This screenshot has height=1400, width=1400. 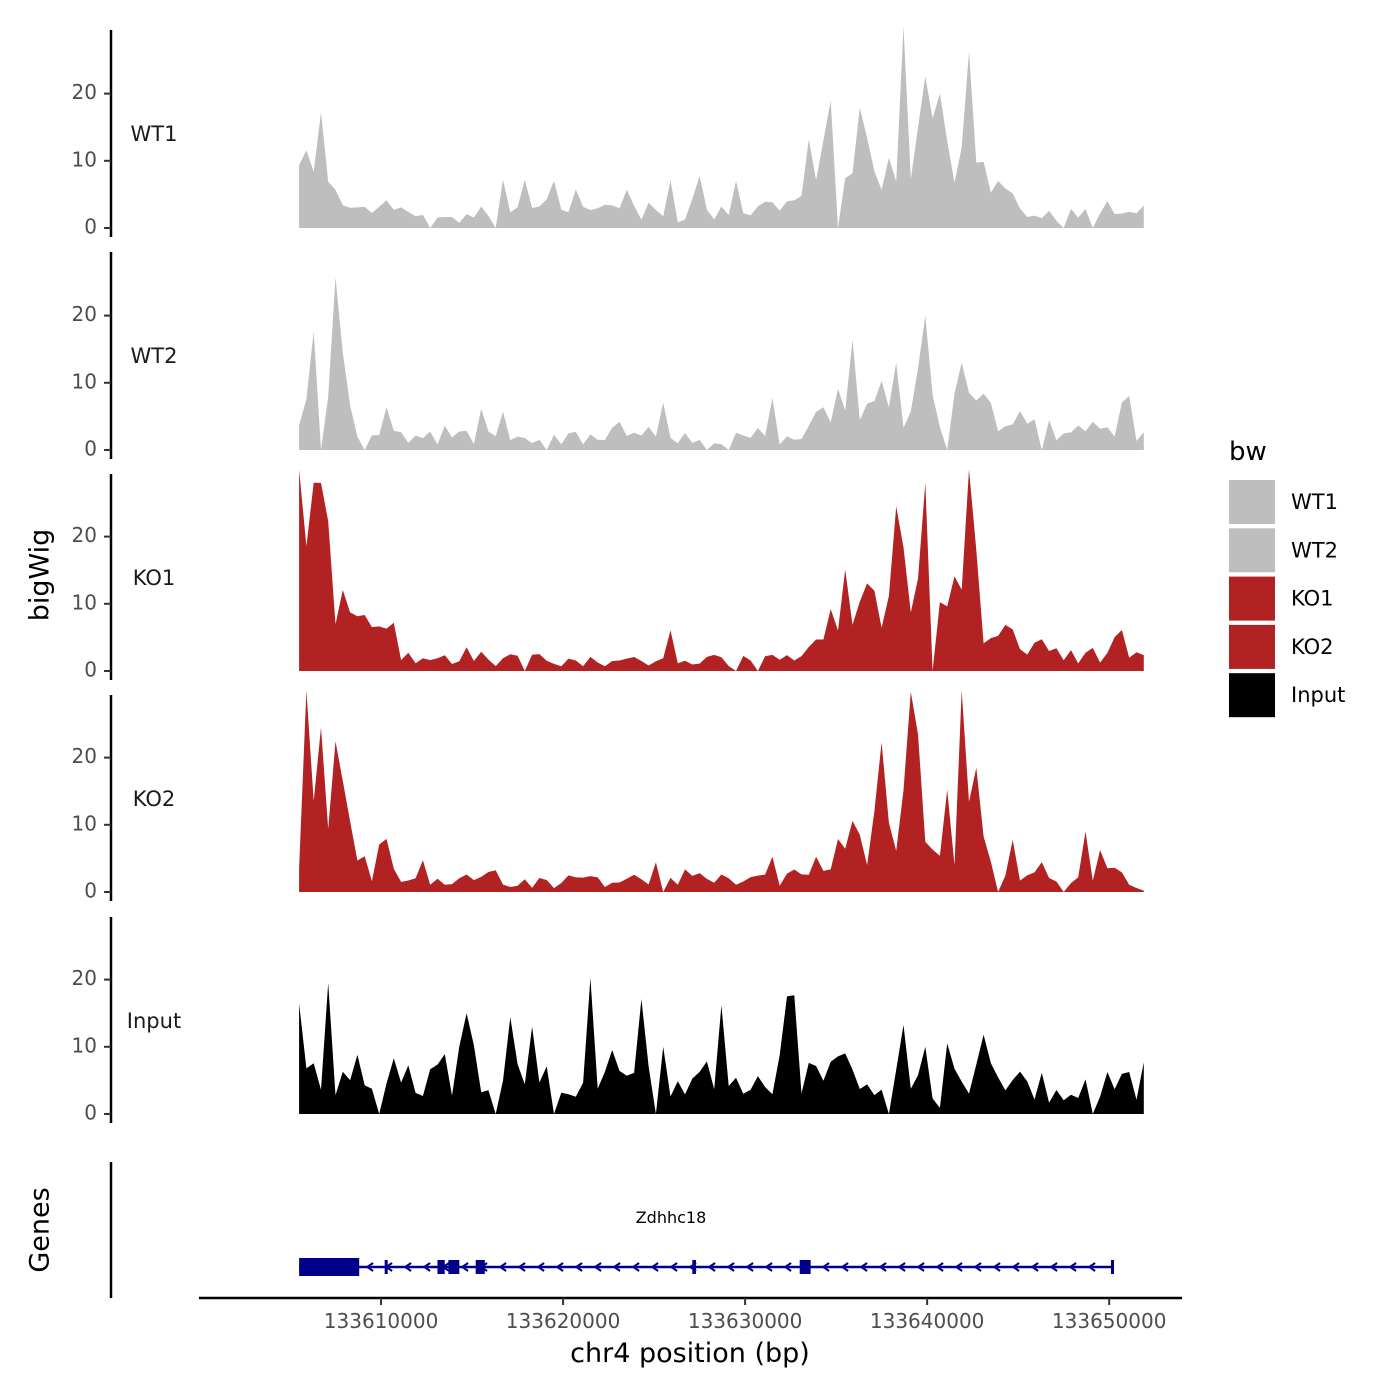 I want to click on x-tick-label: 133620000, so click(x=563, y=1321).